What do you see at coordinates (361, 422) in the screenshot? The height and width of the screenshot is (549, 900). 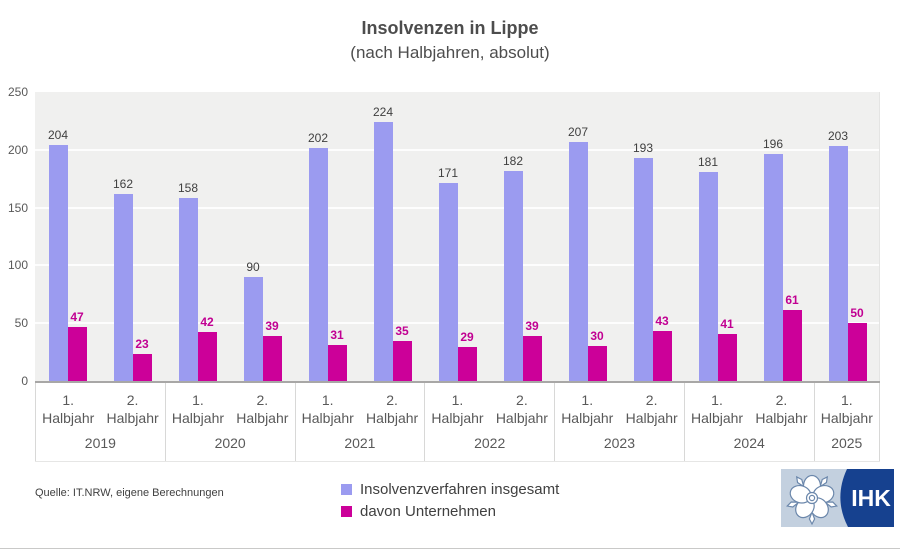 I see `x-axis-year-group: 1. Halbjahr 2. Halbjahr 2021` at bounding box center [361, 422].